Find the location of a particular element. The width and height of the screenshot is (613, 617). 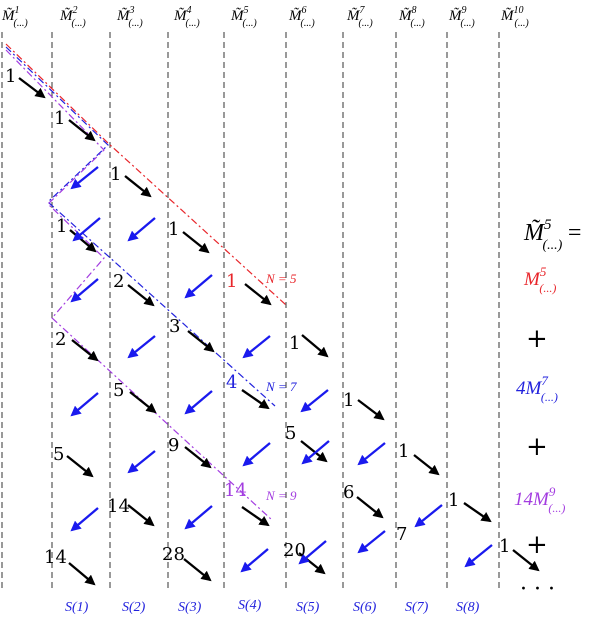

column-header: M̃4 (...) is located at coordinates (186, 17).